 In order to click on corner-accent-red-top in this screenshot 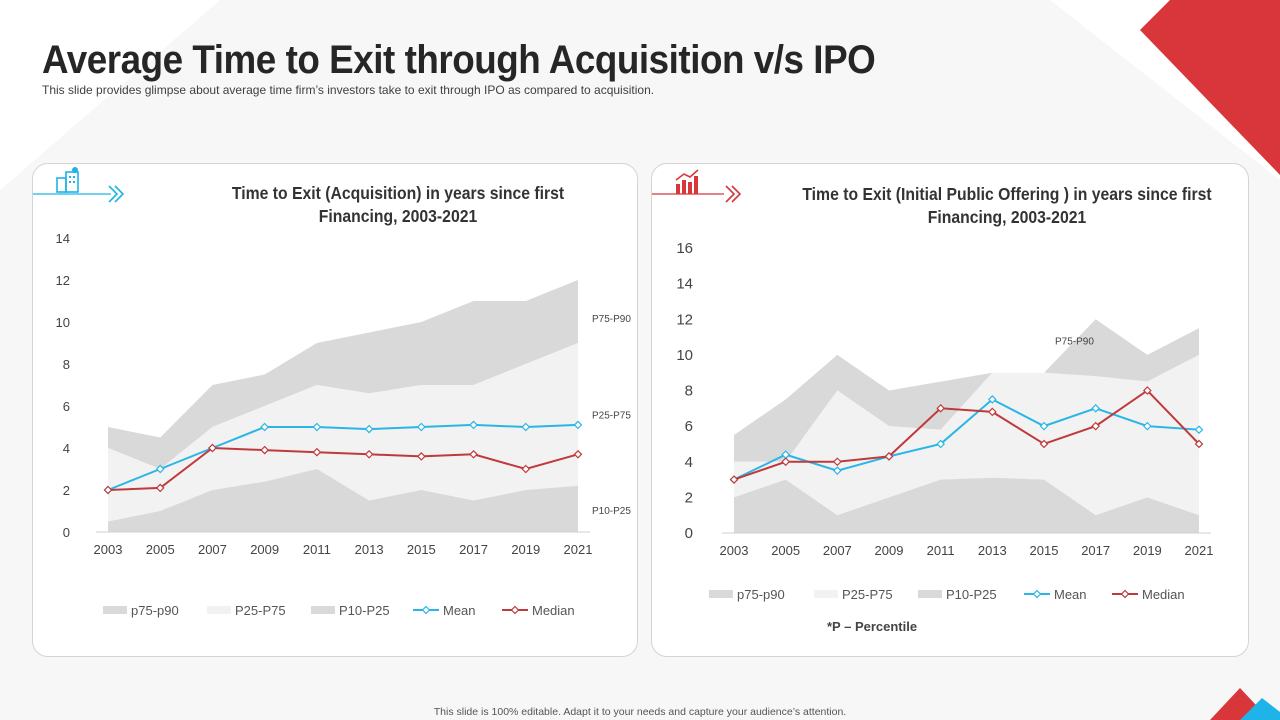, I will do `click(1210, 87)`.